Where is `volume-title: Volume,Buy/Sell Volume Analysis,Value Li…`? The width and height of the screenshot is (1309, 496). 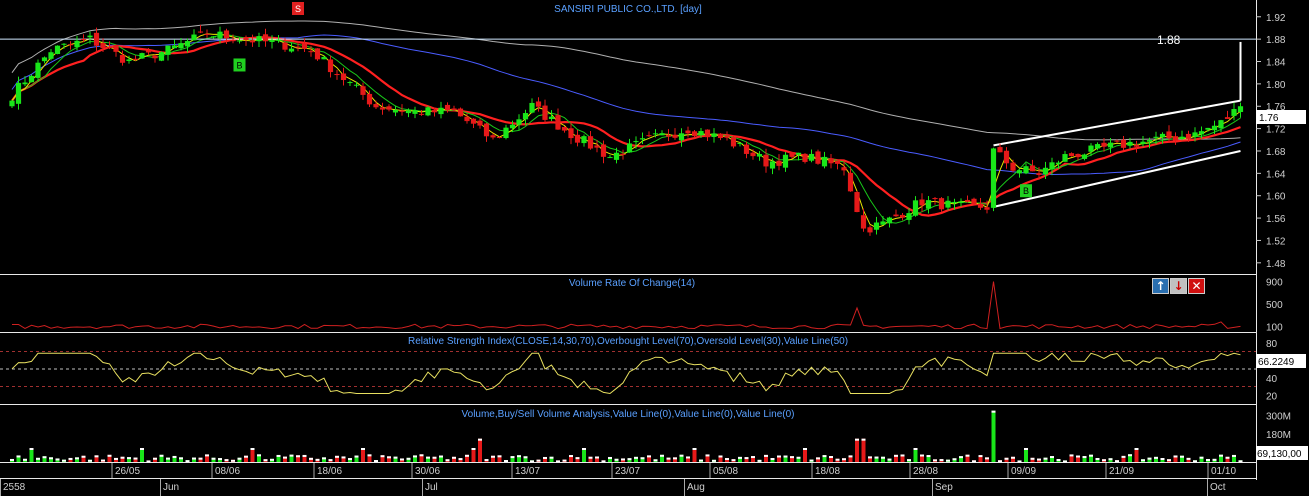 volume-title: Volume,Buy/Sell Volume Analysis,Value Li… is located at coordinates (628, 414).